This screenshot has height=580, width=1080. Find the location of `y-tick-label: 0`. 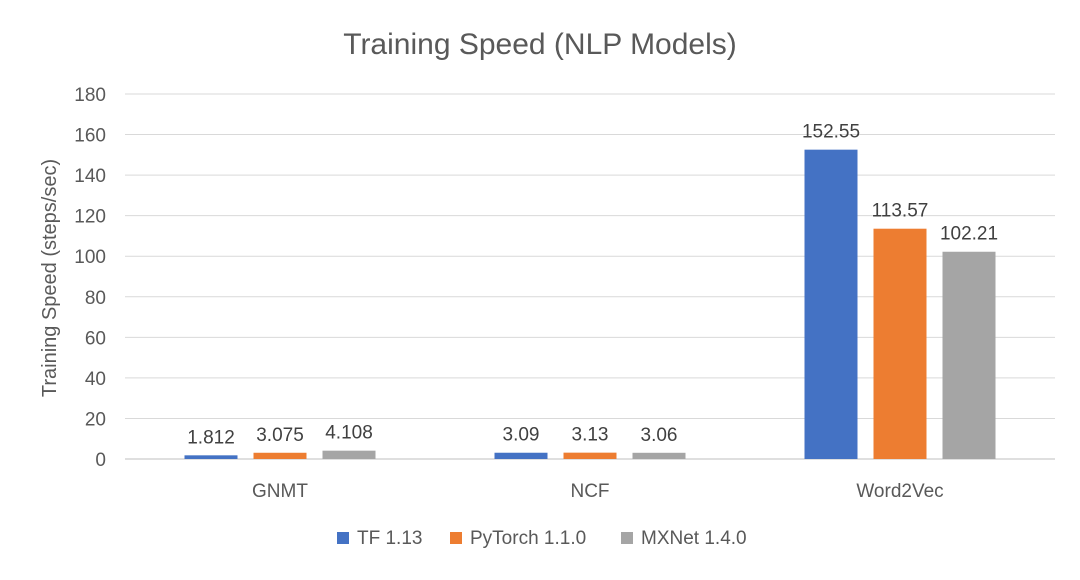

y-tick-label: 0 is located at coordinates (100, 460).